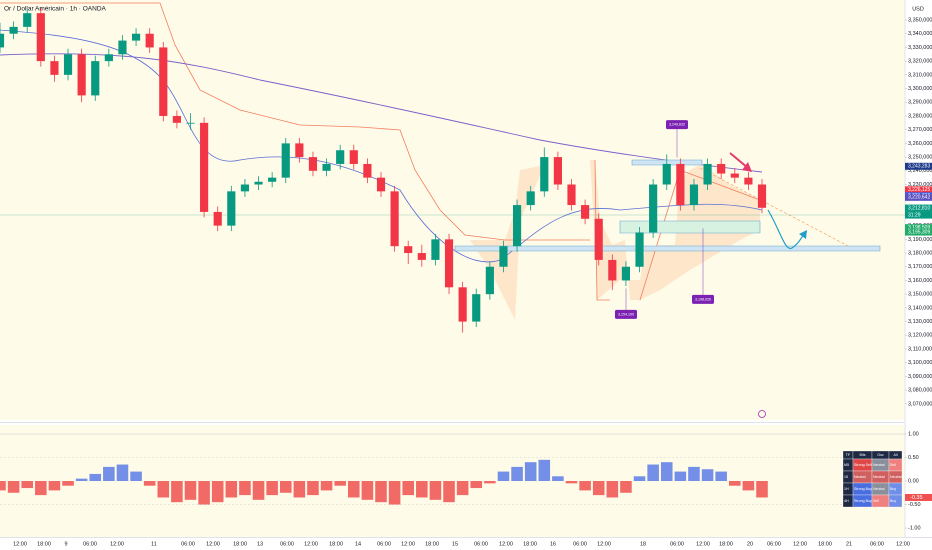  Describe the element at coordinates (914, 215) in the screenshot. I see `countdown-label: 31:29` at that location.